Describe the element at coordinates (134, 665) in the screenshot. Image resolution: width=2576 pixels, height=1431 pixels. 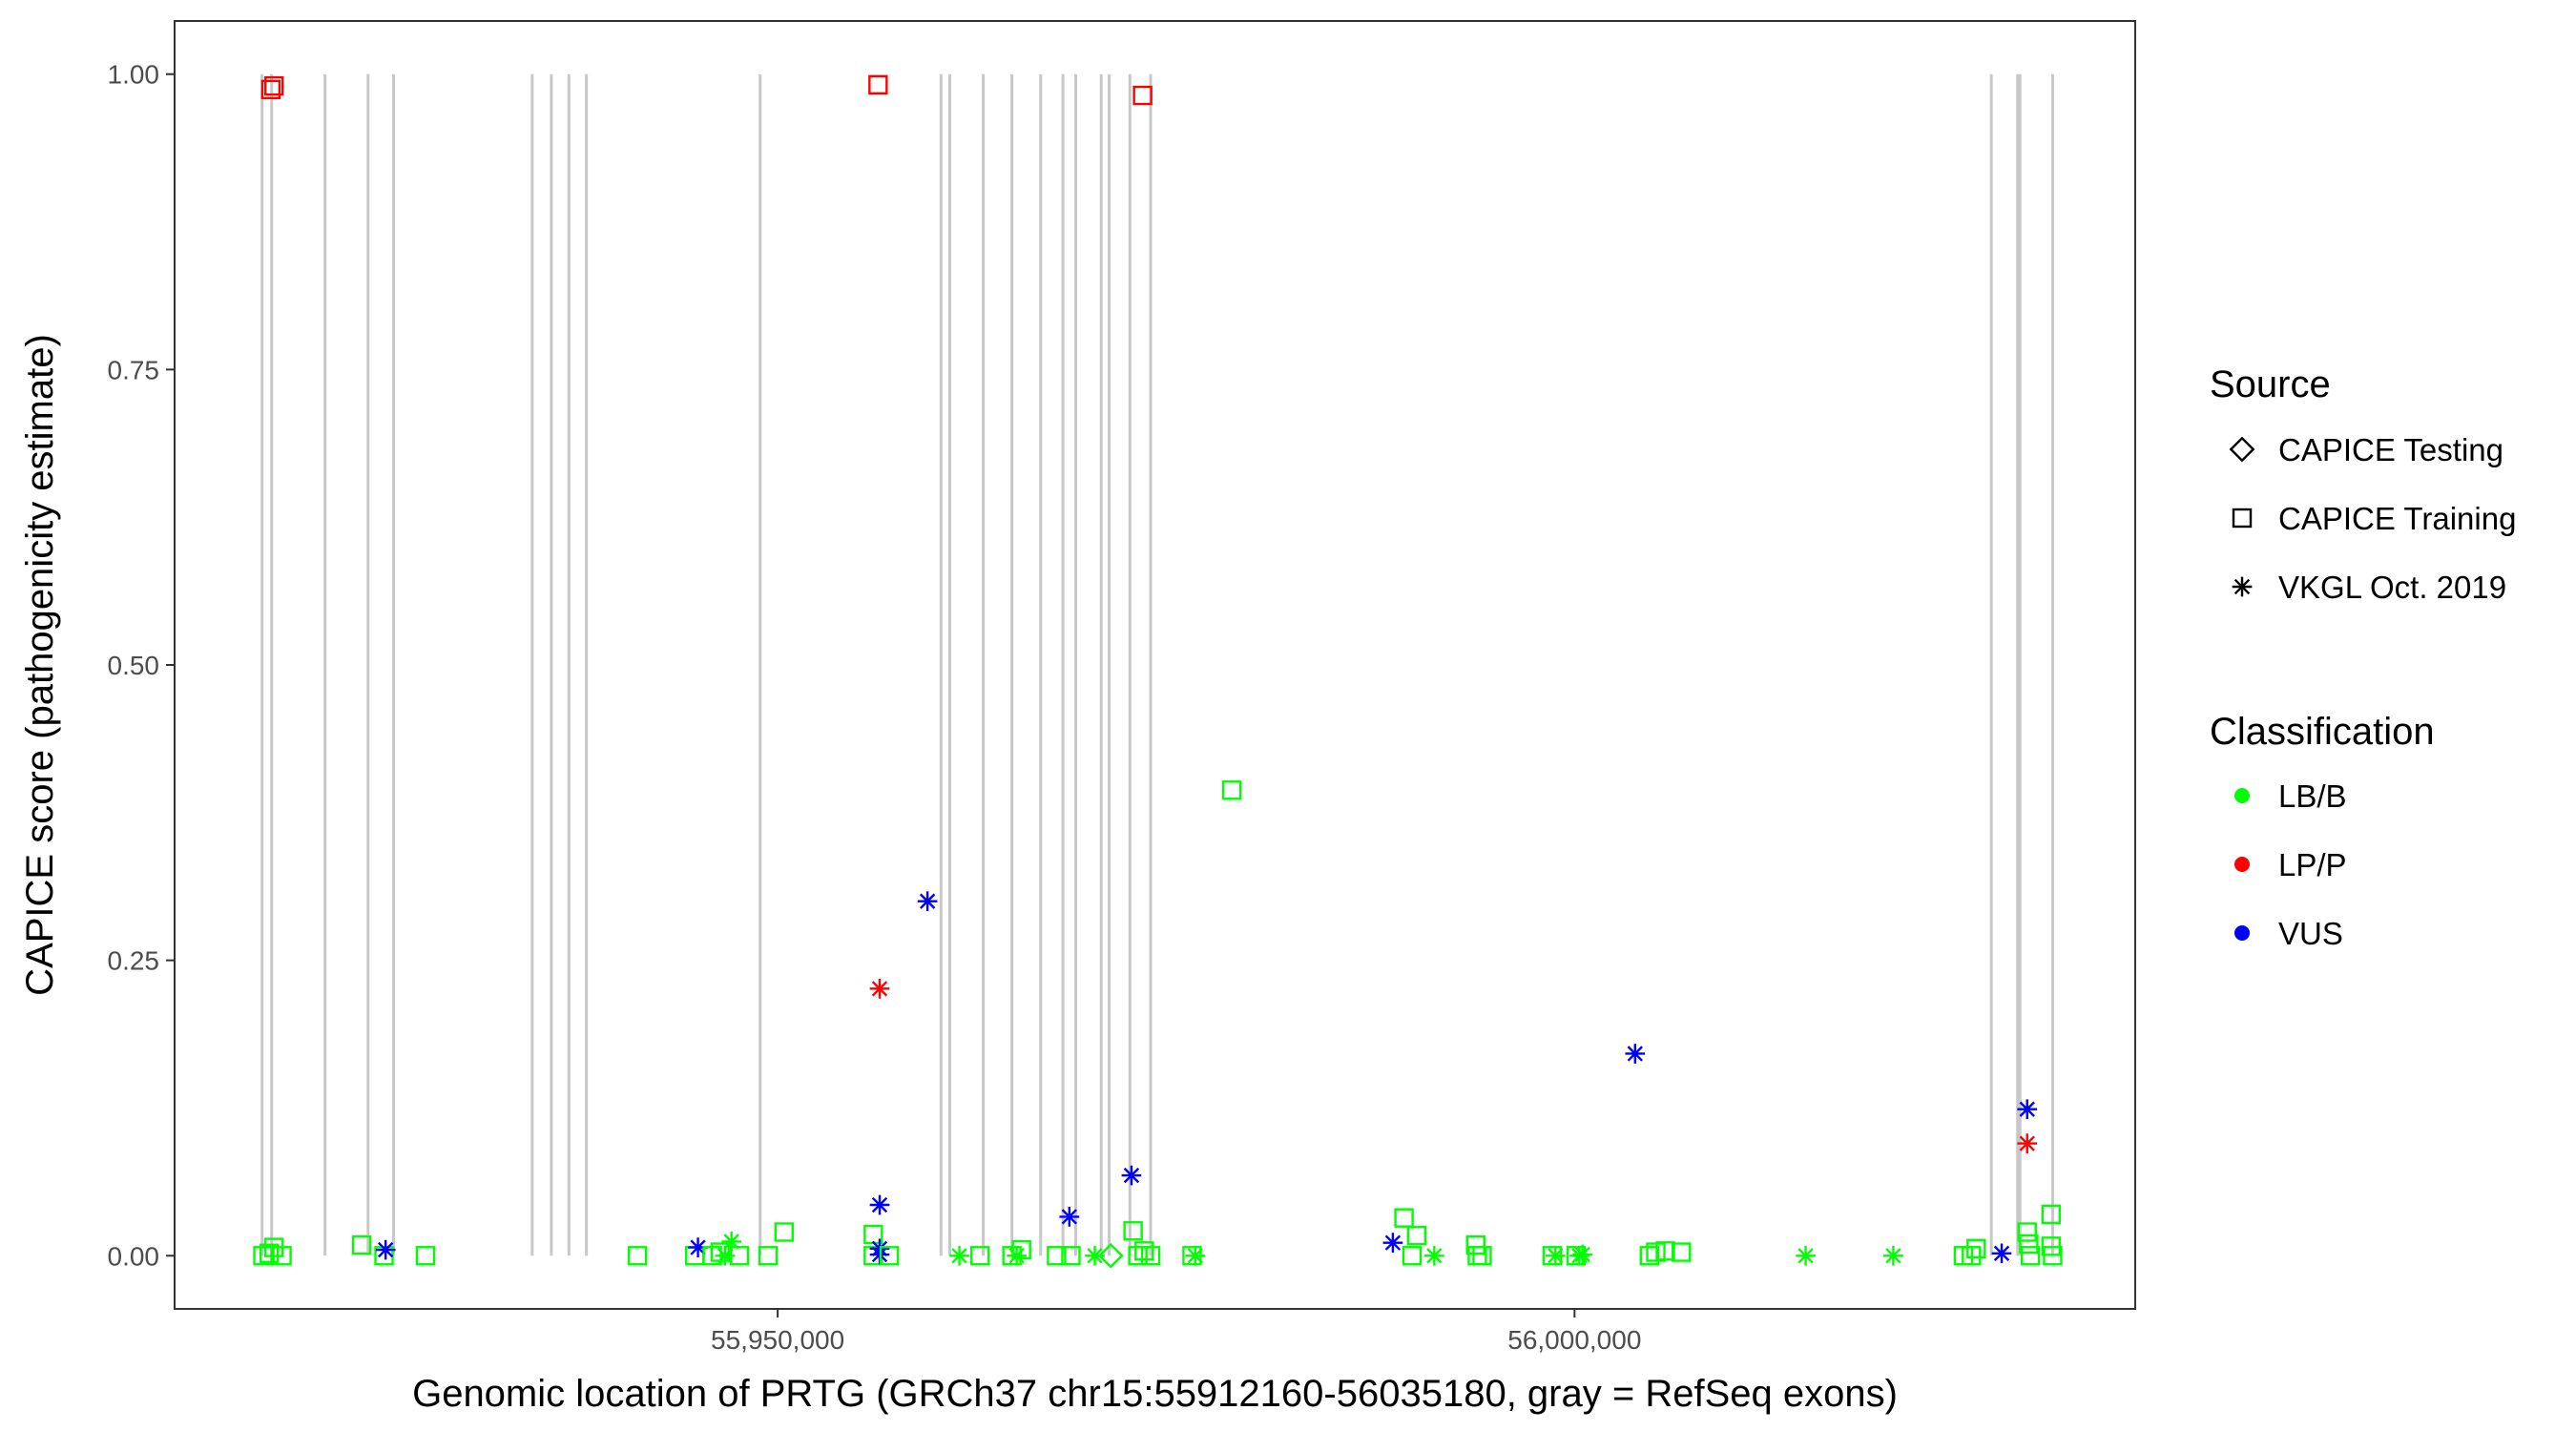
I see `y-tick-label: 0.50` at that location.